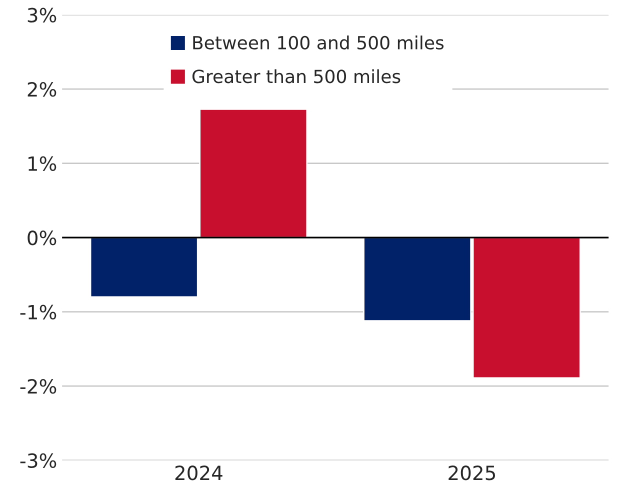  What do you see at coordinates (472, 473) in the screenshot?
I see `x-tick-label: 2025` at bounding box center [472, 473].